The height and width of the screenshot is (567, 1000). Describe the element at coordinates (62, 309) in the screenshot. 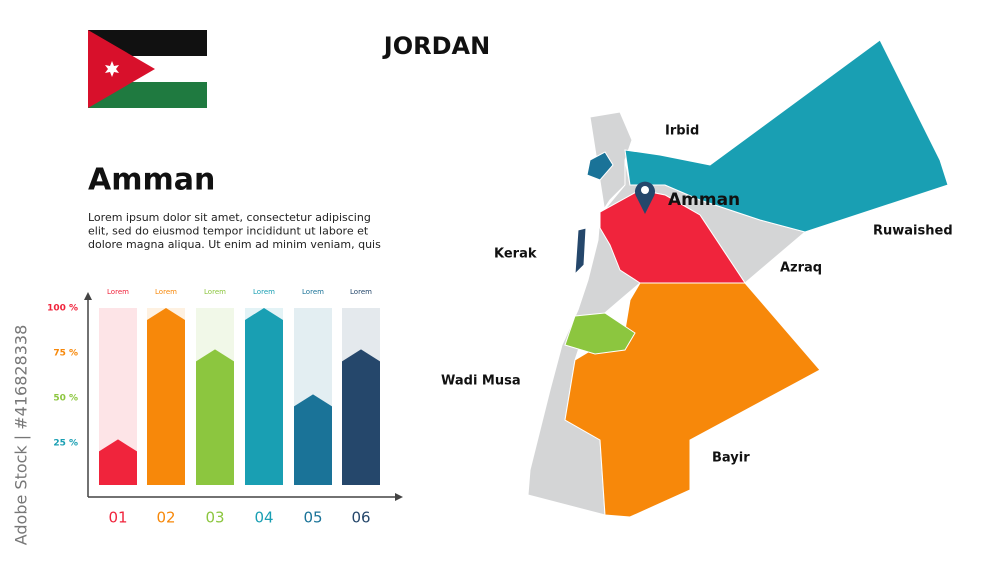

I see `y-tick-label: 100 %` at that location.